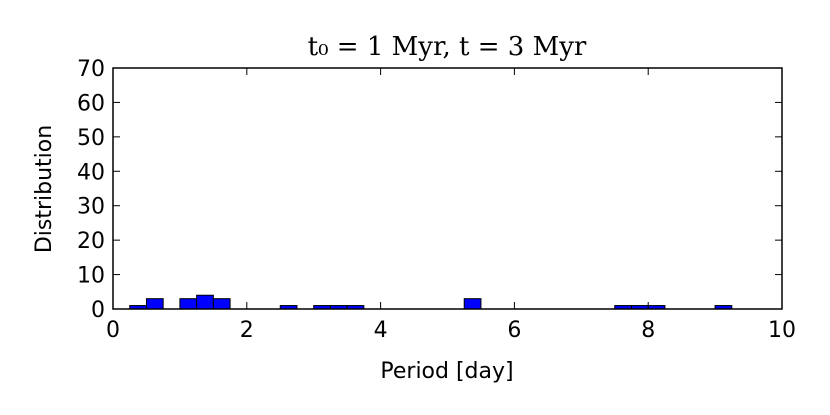 This screenshot has width=830, height=415. Describe the element at coordinates (91, 276) in the screenshot. I see `y-tick-label: 10` at that location.